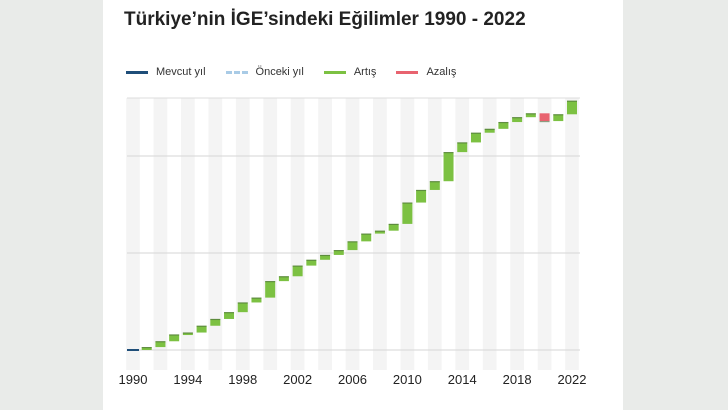  I want to click on bar-2021, so click(558, 118).